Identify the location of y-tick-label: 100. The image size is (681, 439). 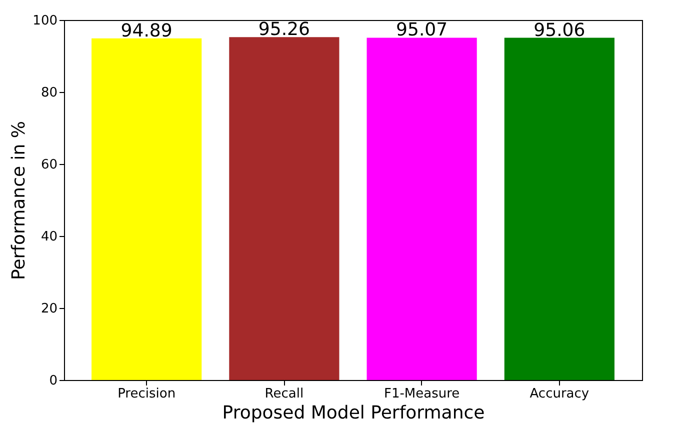
(45, 21).